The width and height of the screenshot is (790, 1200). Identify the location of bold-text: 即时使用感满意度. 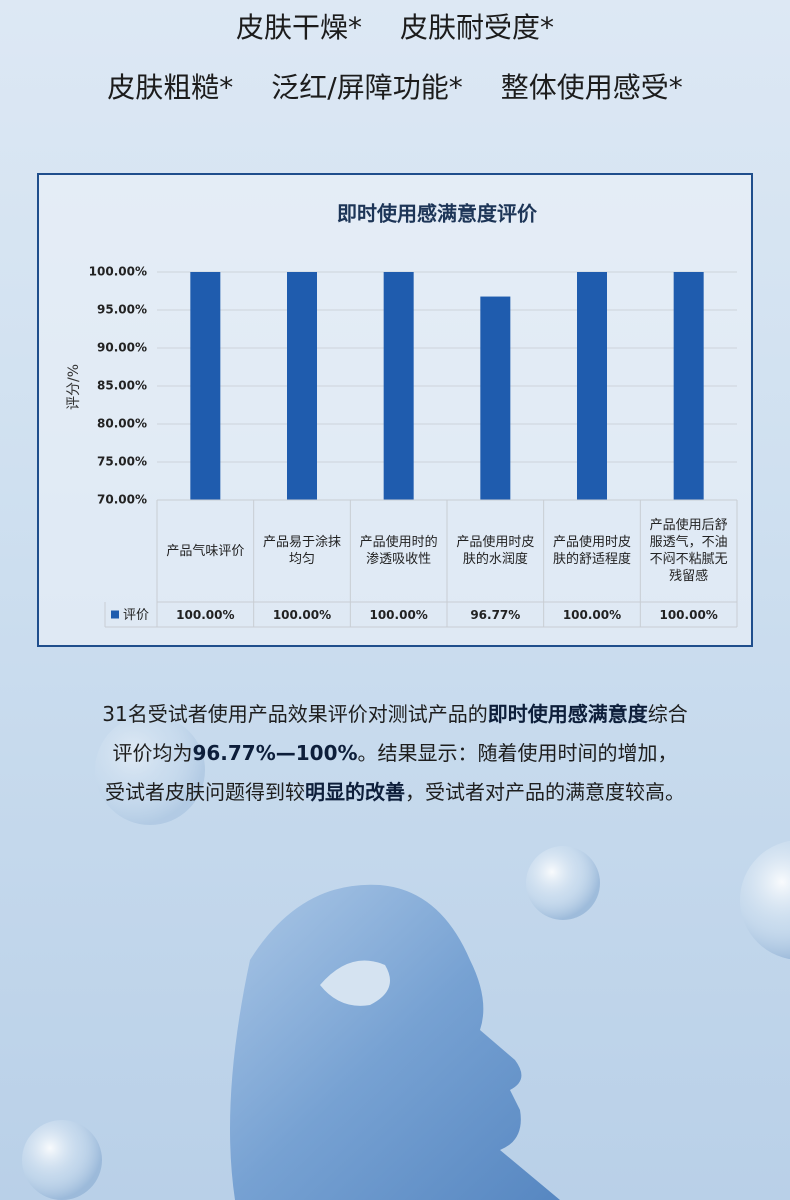
(567, 714).